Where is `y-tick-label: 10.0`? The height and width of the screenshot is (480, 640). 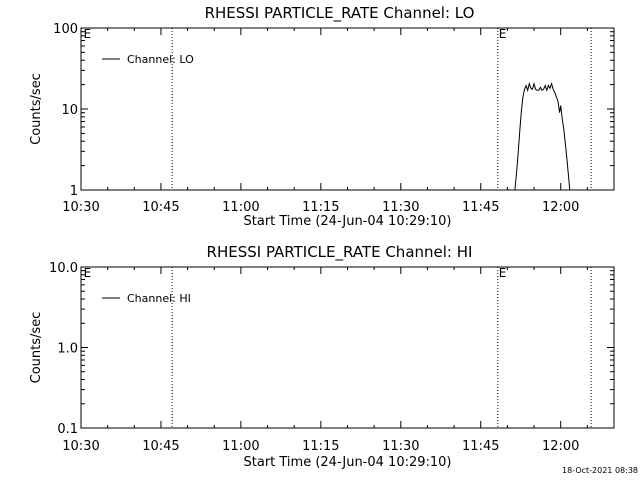
y-tick-label: 10.0 is located at coordinates (63, 268).